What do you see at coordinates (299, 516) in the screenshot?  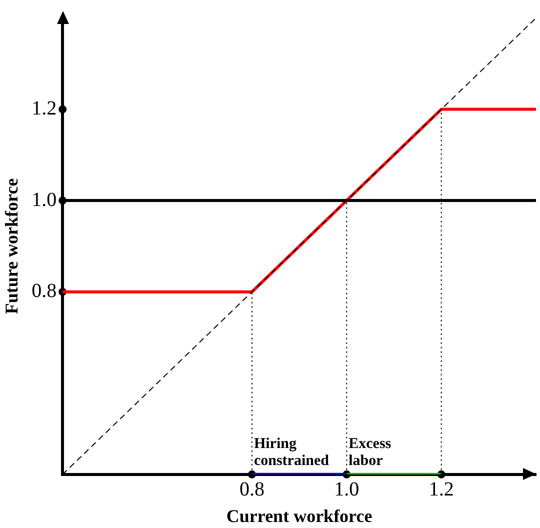 I see `x-axis-title: Current workforce` at bounding box center [299, 516].